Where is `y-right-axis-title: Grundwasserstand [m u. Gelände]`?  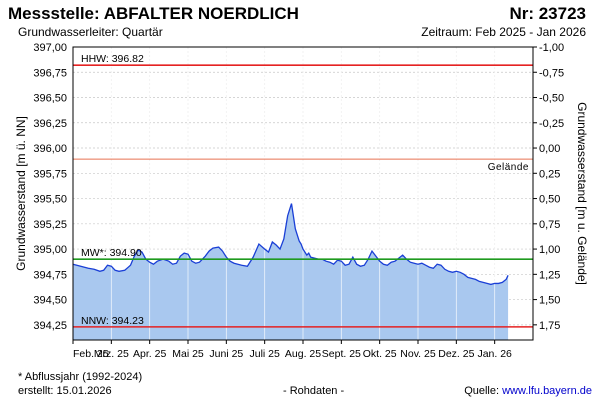 y-right-axis-title: Grundwasserstand [m u. Gelände] is located at coordinates (582, 193).